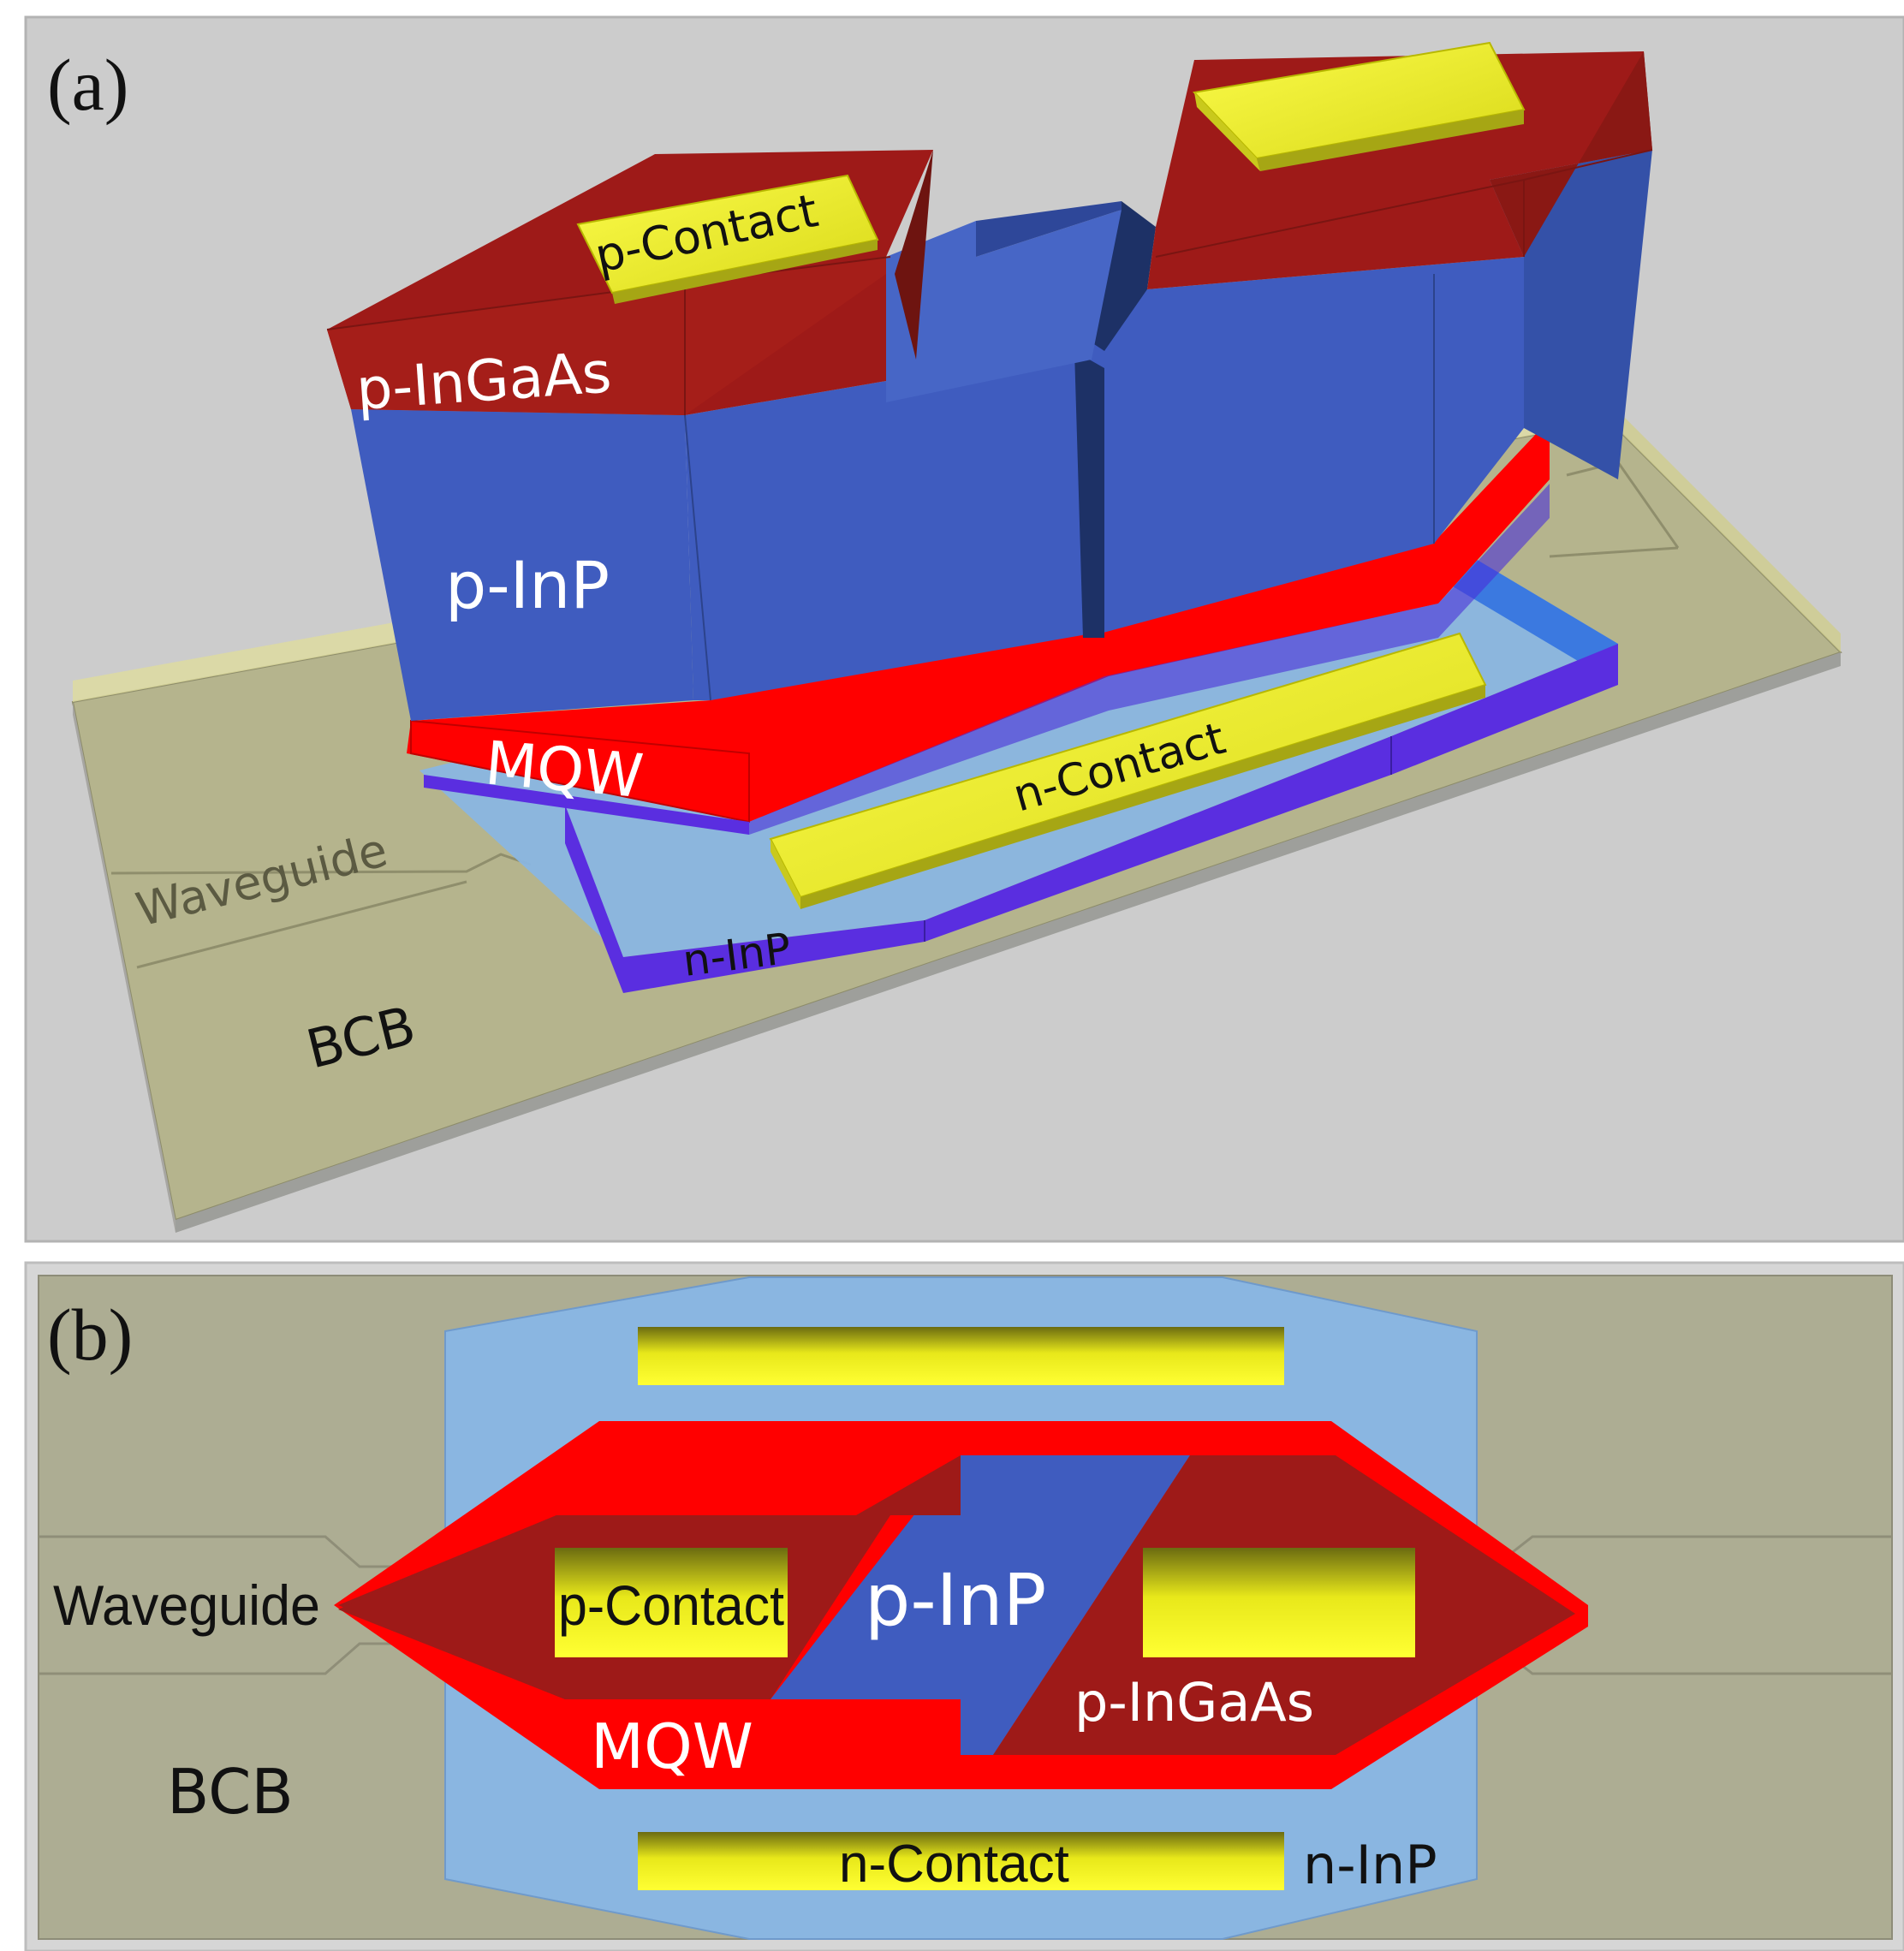  I want to click on n-contact-bar, so click(1128, 770).